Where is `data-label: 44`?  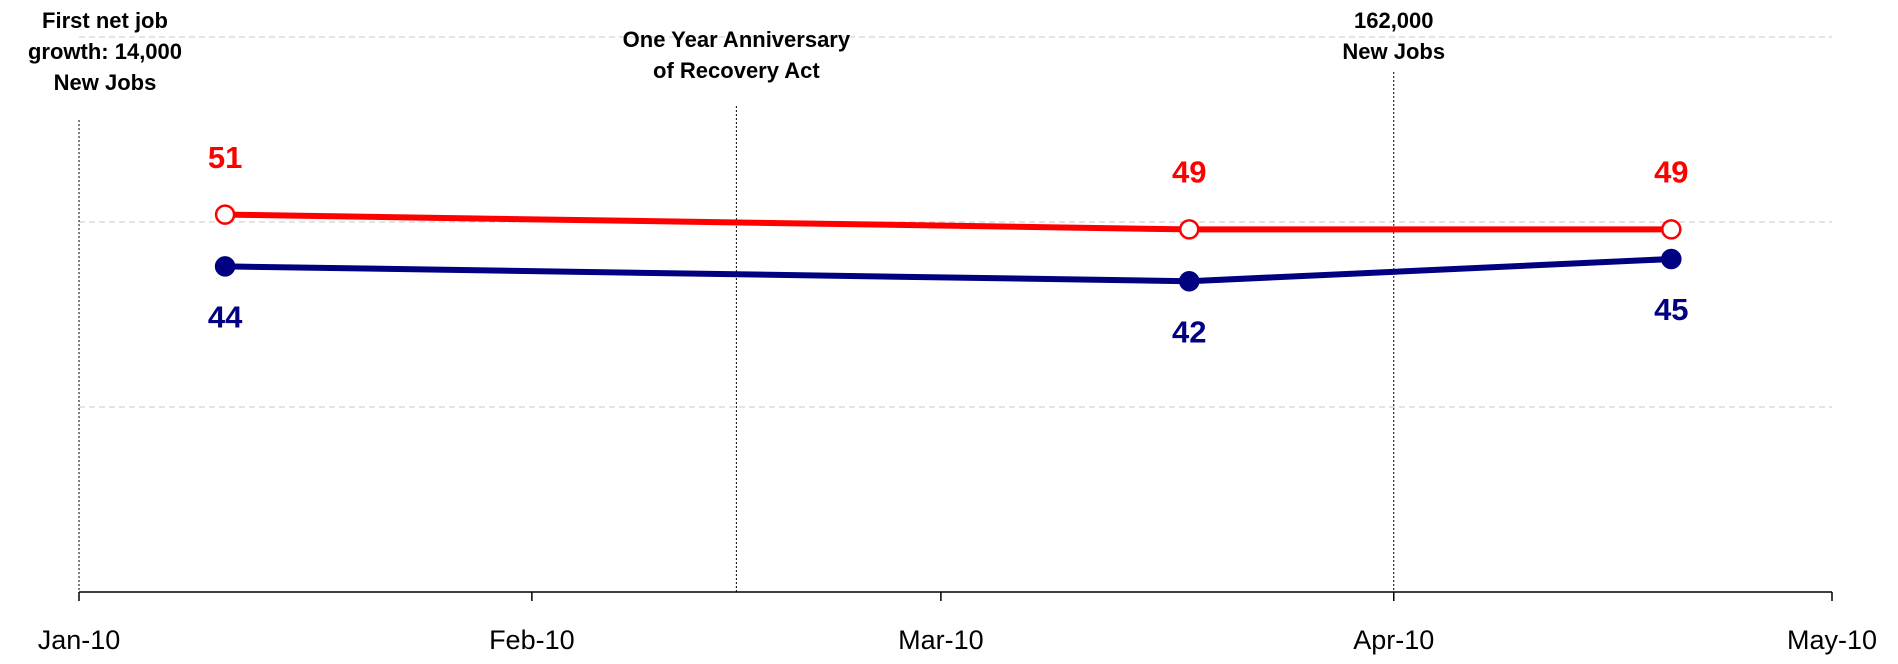
data-label: 44 is located at coordinates (225, 317).